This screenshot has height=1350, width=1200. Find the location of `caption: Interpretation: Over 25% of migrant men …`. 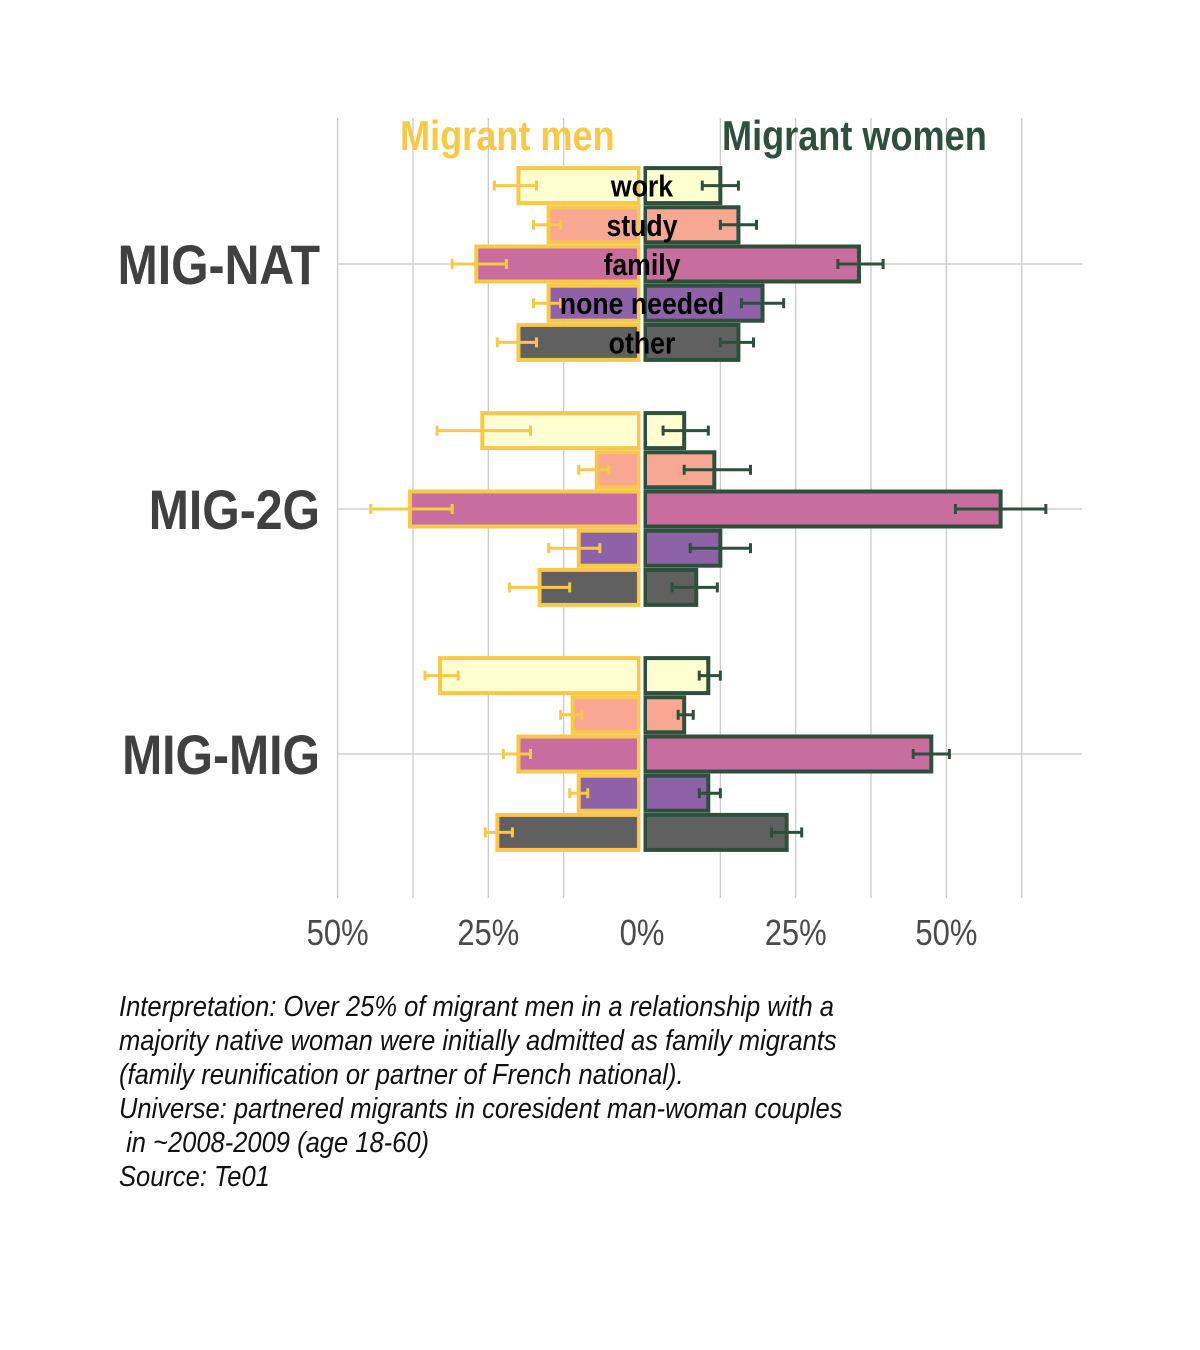

caption: Interpretation: Over 25% of migrant men … is located at coordinates (559, 1092).